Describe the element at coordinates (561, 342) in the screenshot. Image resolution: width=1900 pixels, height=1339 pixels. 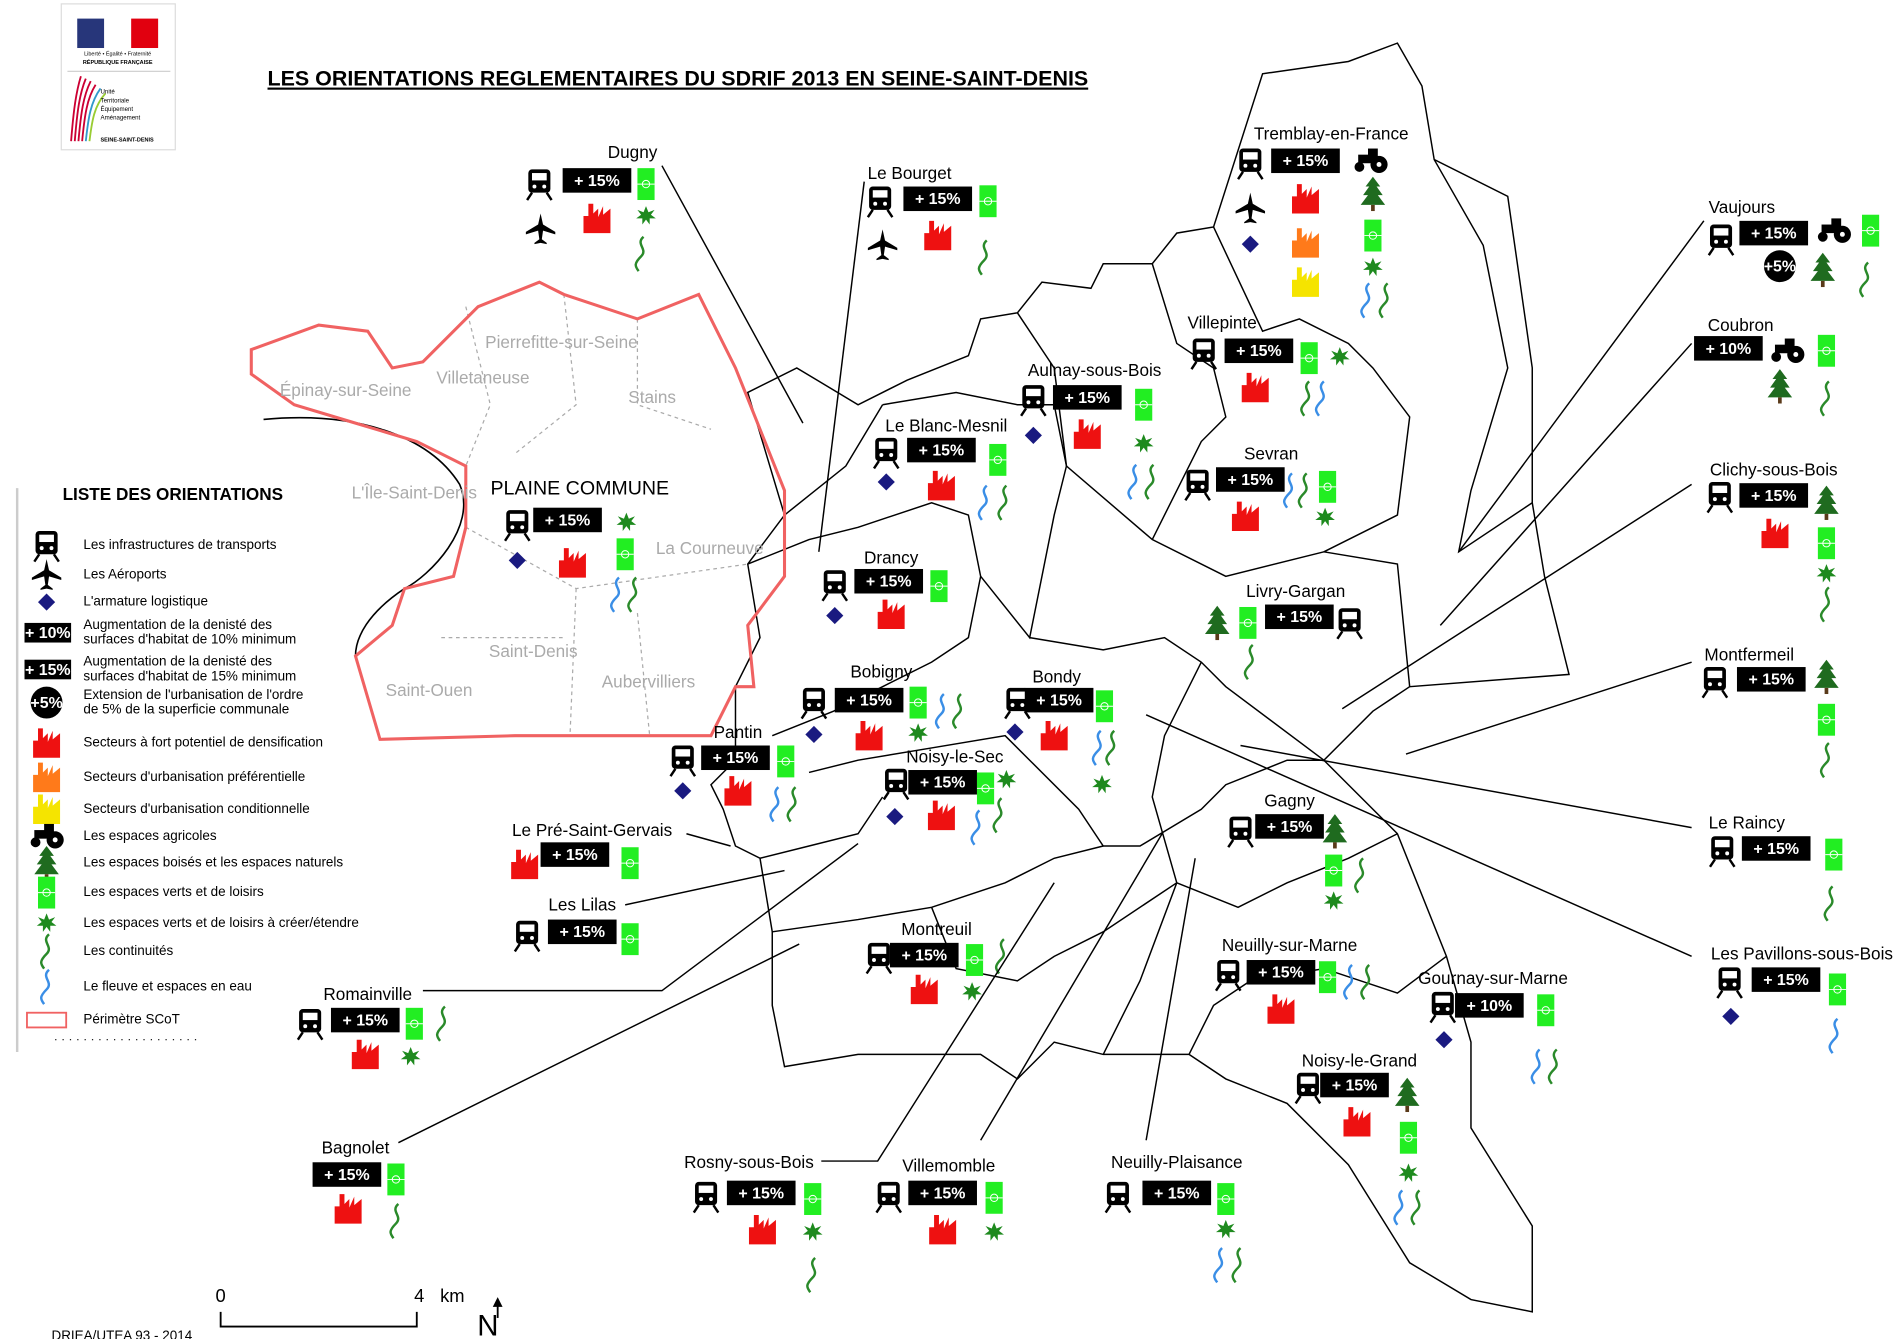
I see `member-commune-name: Pierrefitte-sur-Seine` at that location.